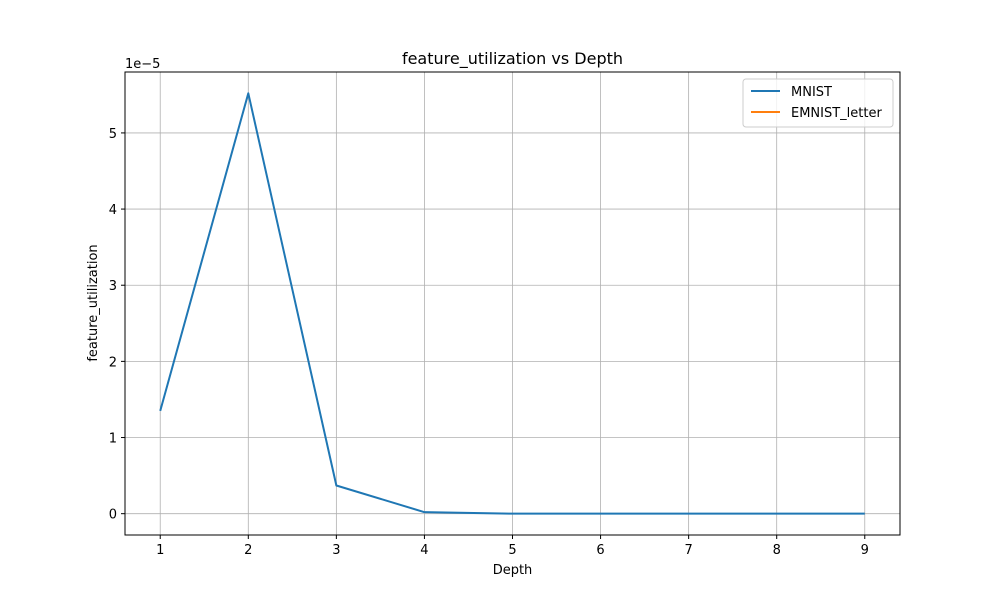 This screenshot has height=600, width=1000. I want to click on y-tick-label: 3, so click(113, 286).